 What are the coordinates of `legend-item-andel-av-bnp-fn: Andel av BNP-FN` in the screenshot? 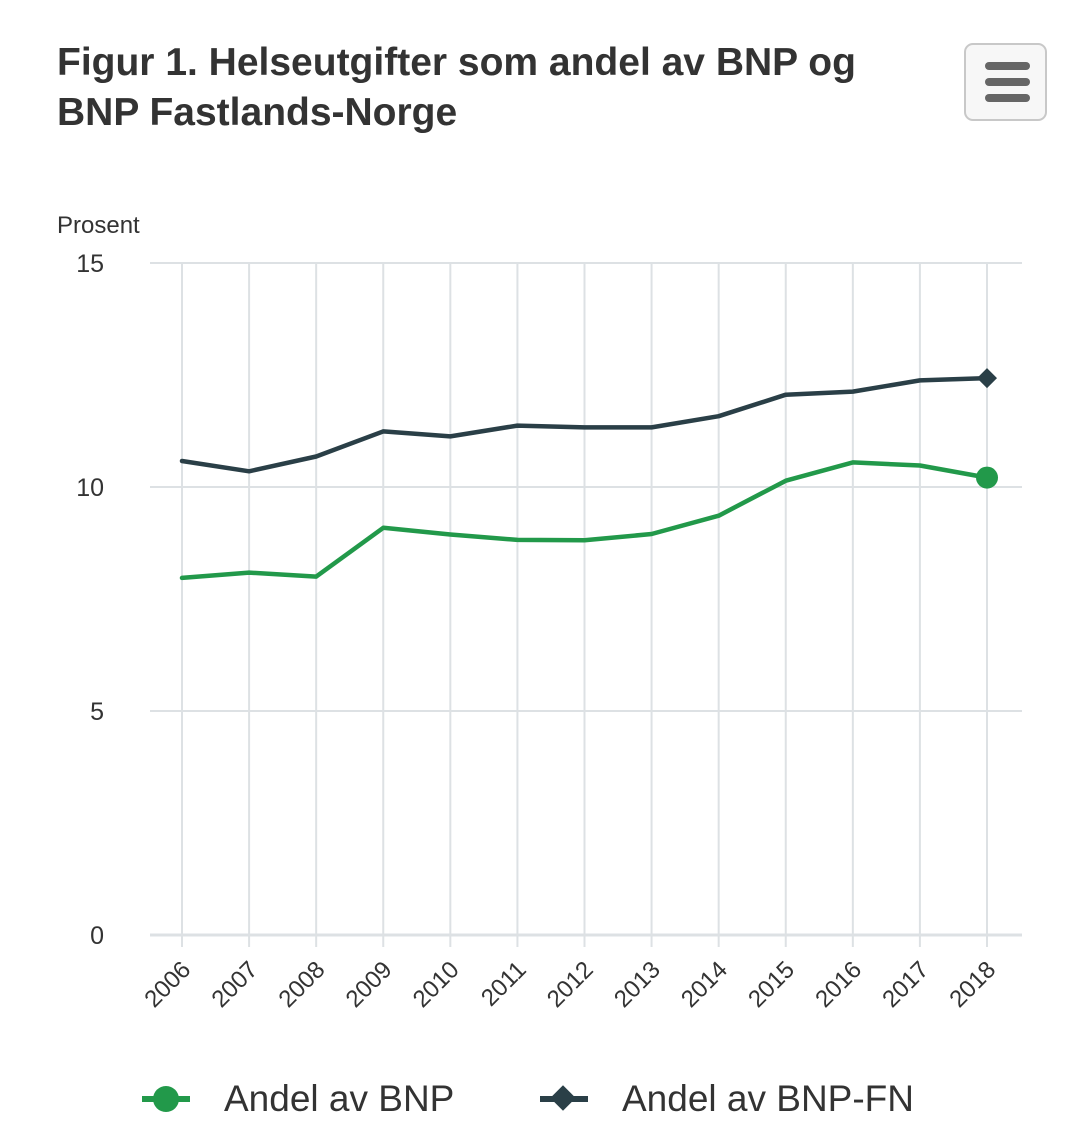 It's located at (740, 1100).